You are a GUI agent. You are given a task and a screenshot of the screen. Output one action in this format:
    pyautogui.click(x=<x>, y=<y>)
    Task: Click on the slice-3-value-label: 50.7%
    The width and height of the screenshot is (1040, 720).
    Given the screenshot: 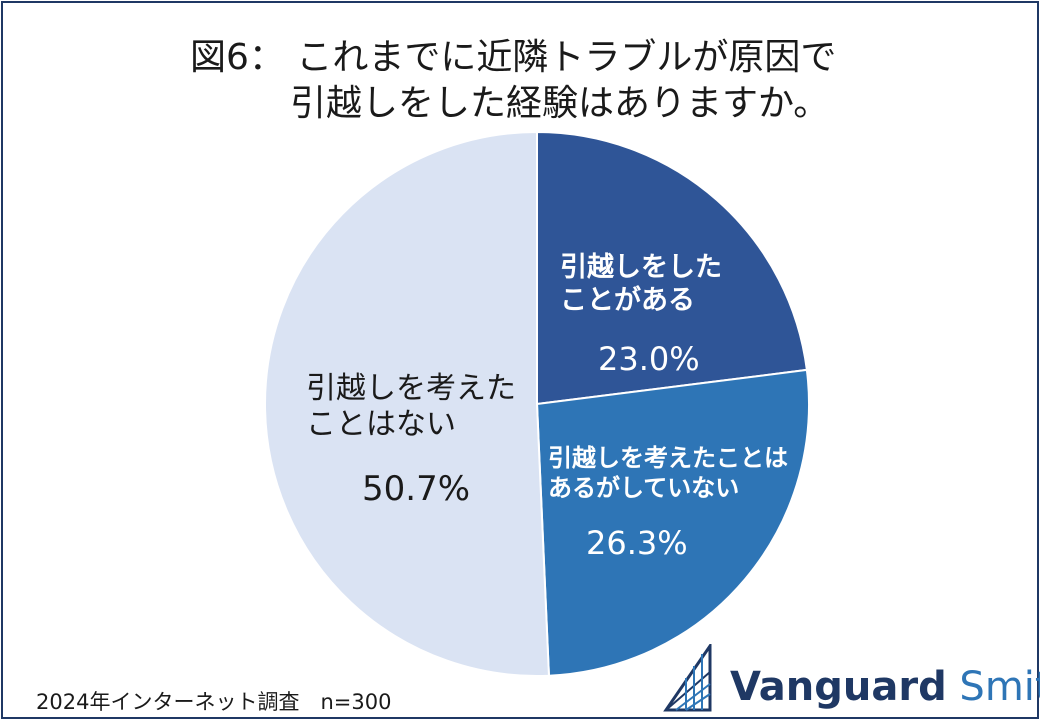 What is the action you would take?
    pyautogui.click(x=416, y=489)
    